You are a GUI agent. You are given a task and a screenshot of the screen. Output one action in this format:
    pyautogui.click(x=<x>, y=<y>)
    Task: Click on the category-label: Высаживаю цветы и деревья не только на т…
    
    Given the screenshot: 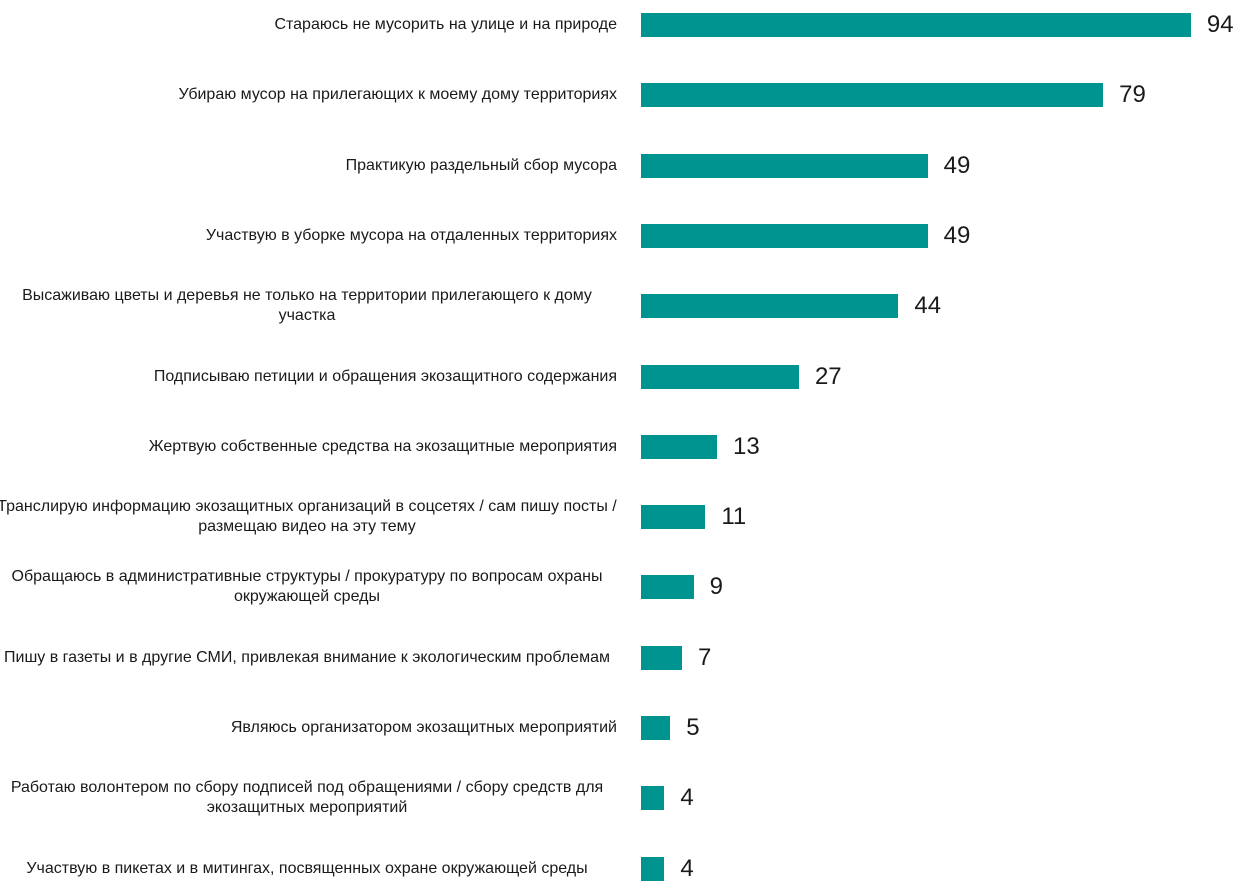 What is the action you would take?
    pyautogui.click(x=307, y=306)
    